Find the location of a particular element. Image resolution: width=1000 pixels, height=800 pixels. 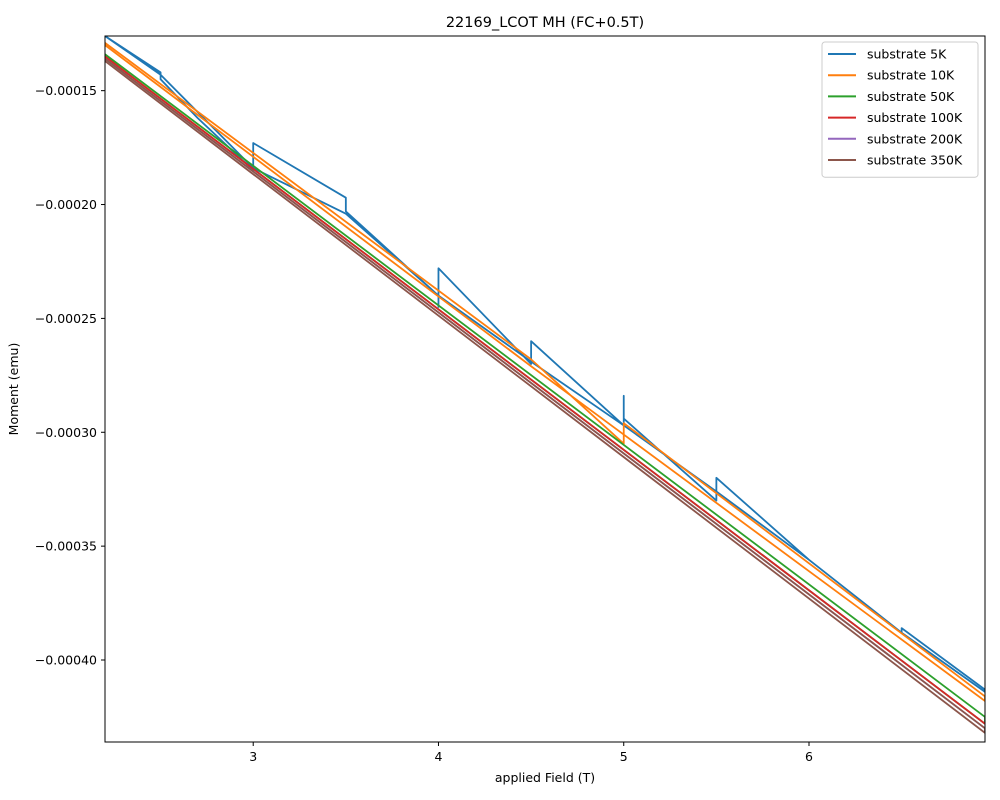

y-tick-label: −0.00015 is located at coordinates (66, 90).